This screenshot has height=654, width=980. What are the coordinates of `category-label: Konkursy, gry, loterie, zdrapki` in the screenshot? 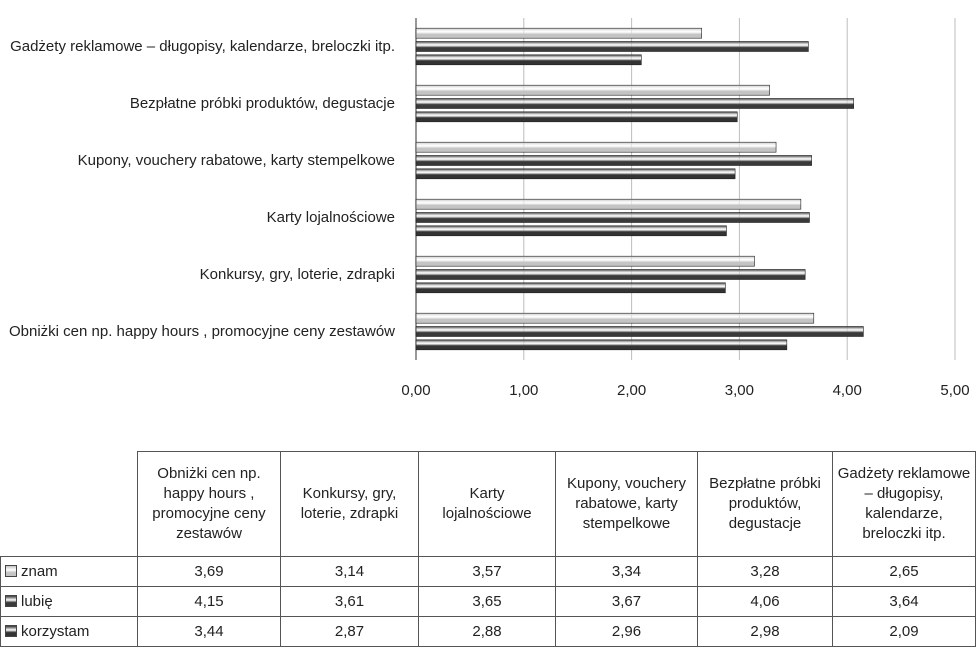 It's located at (200, 275).